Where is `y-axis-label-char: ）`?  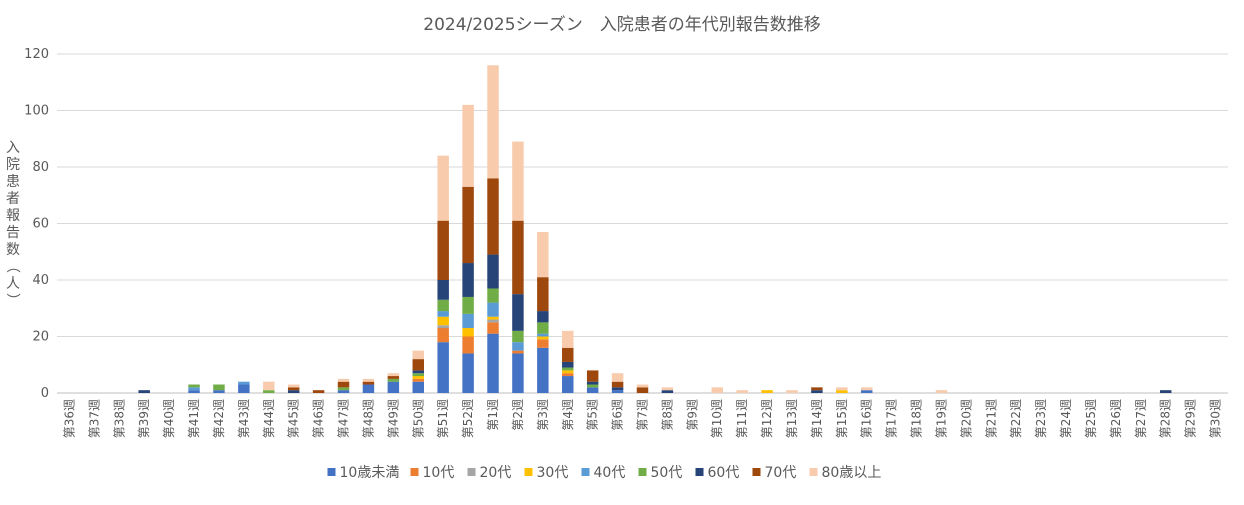
y-axis-label-char: ） is located at coordinates (12, 300).